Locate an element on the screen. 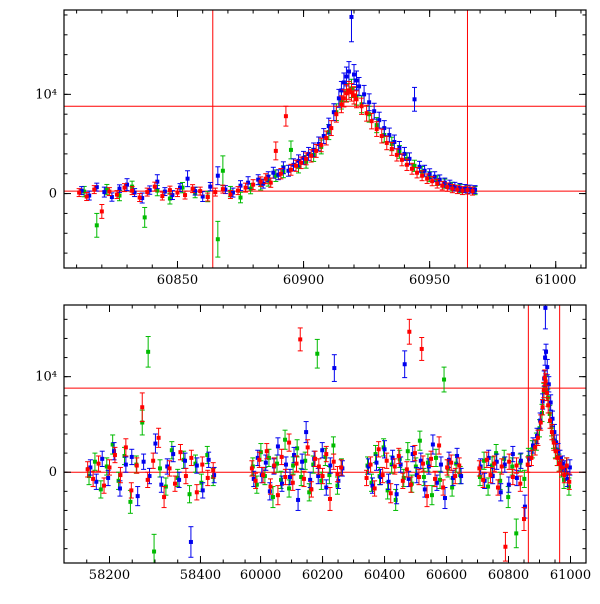  x-tick-label: 61000 is located at coordinates (570, 575).